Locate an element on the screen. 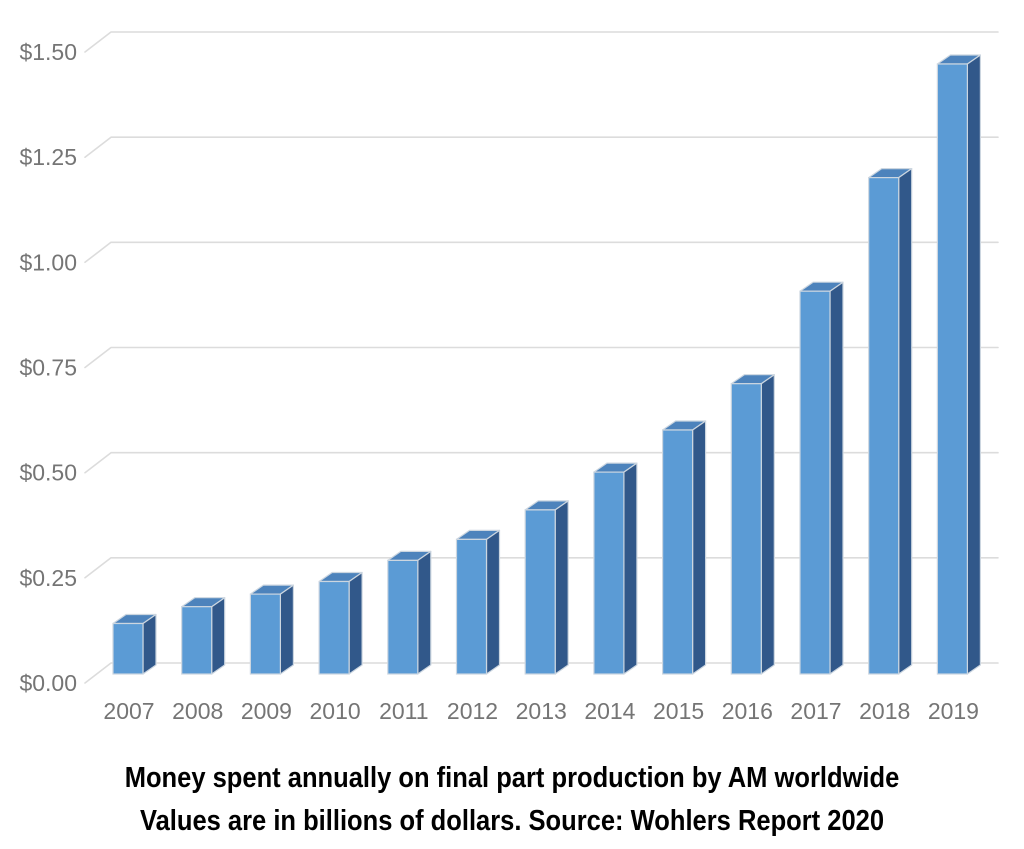  bar-2017 is located at coordinates (821, 478).